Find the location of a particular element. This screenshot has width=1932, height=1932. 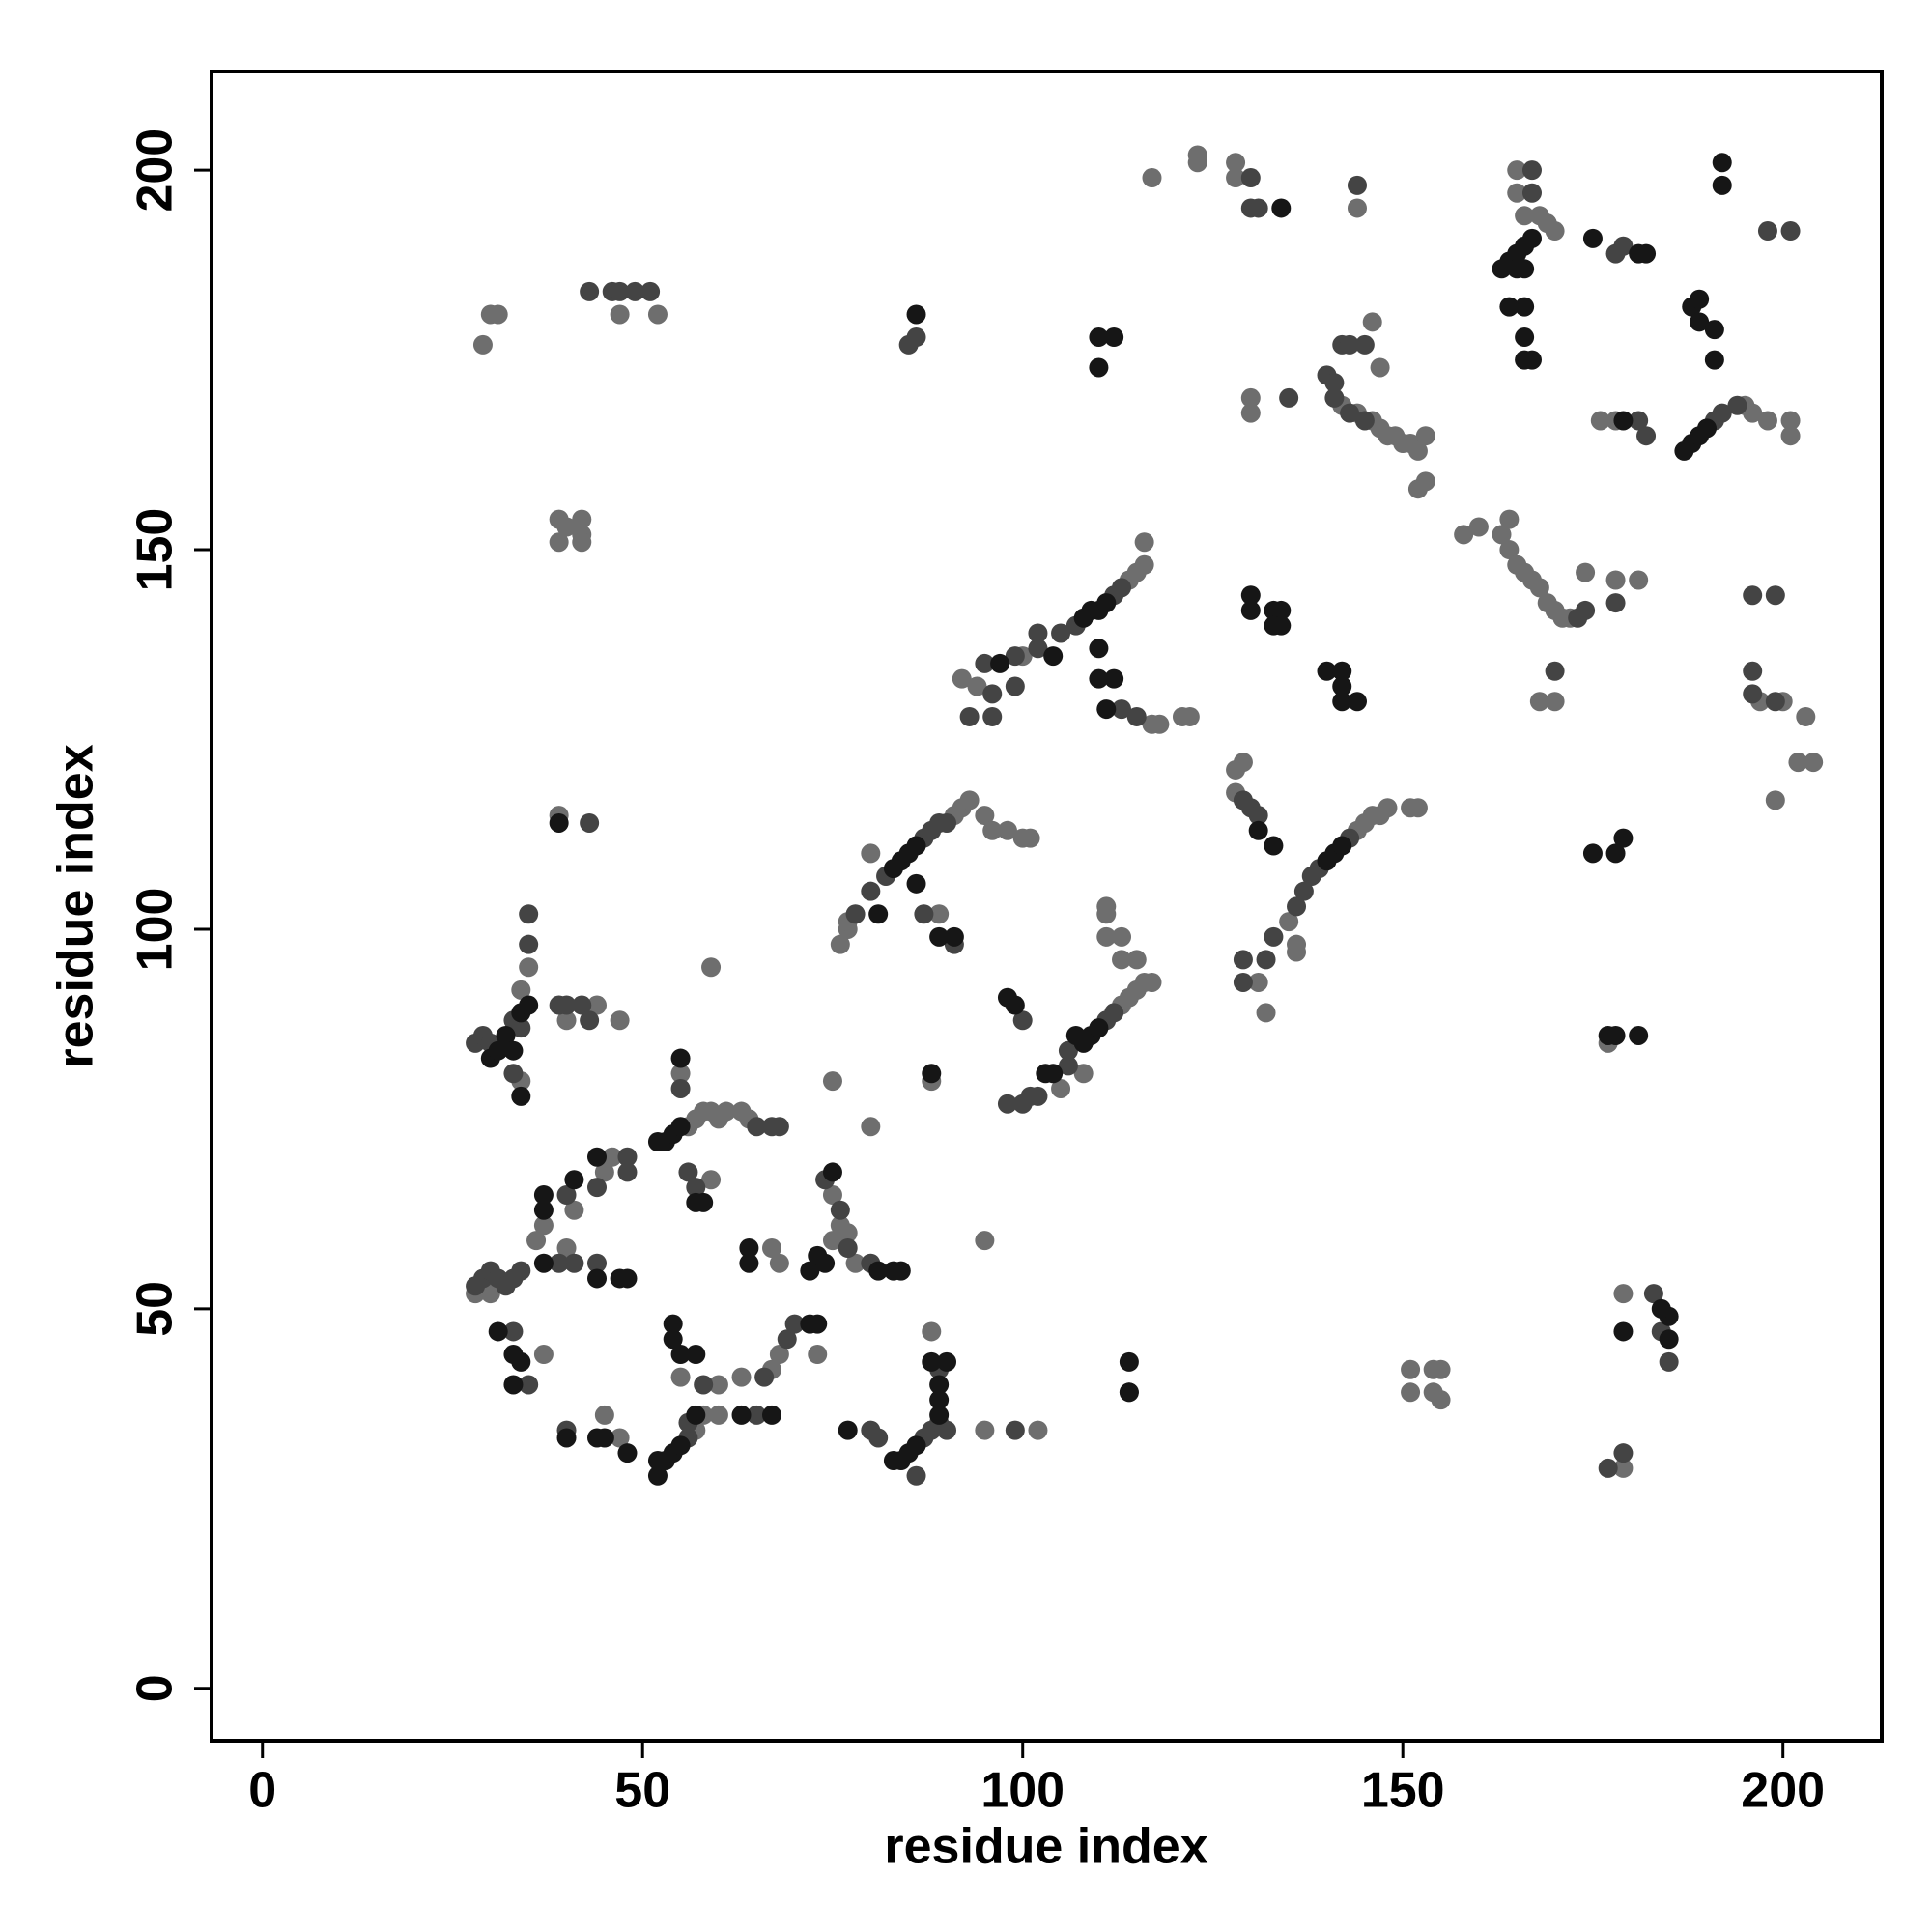

y-tick-label: 0 is located at coordinates (156, 1688).